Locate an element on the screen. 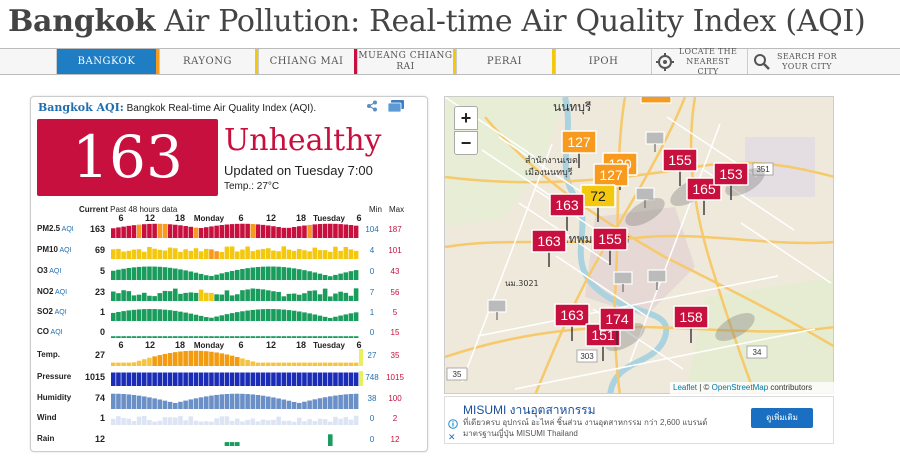 This screenshot has width=900, height=471. nav-item-ipoh: Ipoh is located at coordinates (603, 61).